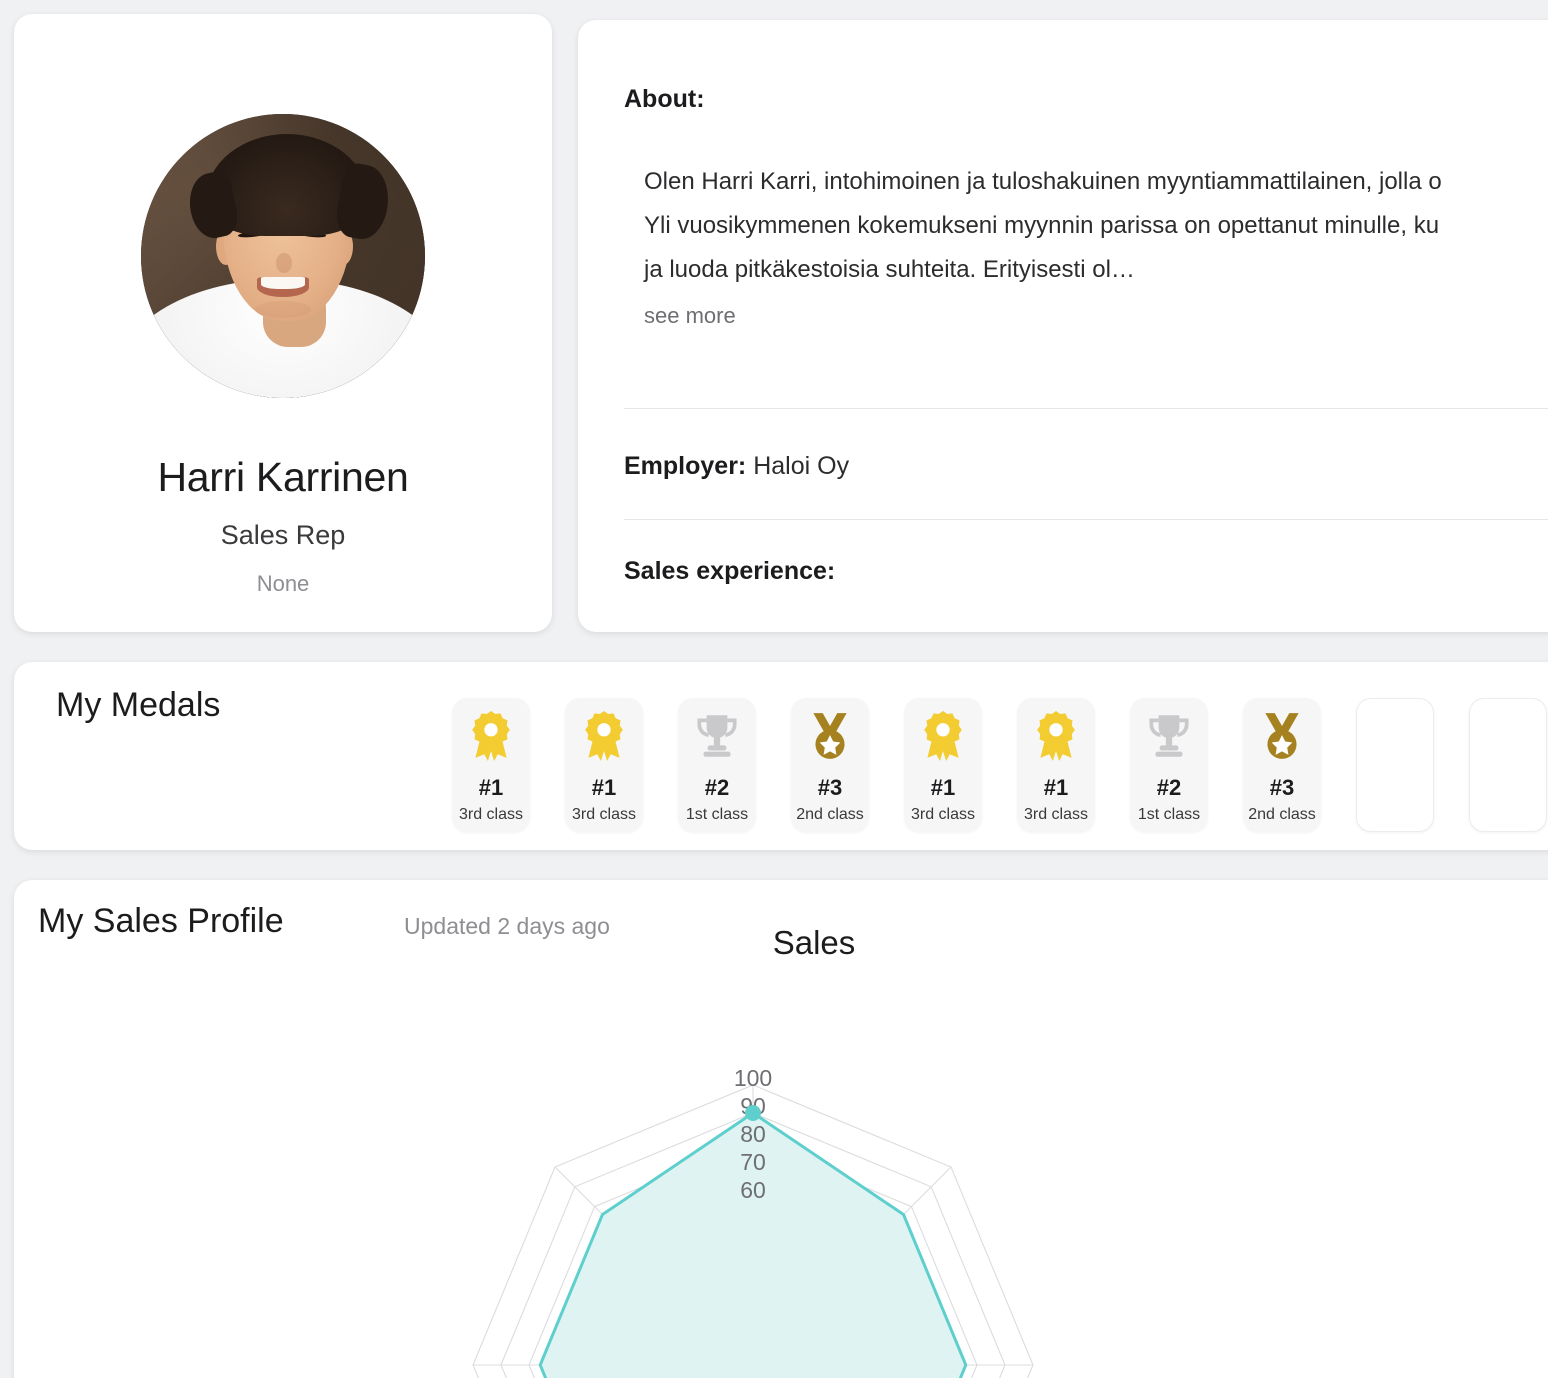 This screenshot has height=1378, width=1548. I want to click on about-label: About:, so click(664, 99).